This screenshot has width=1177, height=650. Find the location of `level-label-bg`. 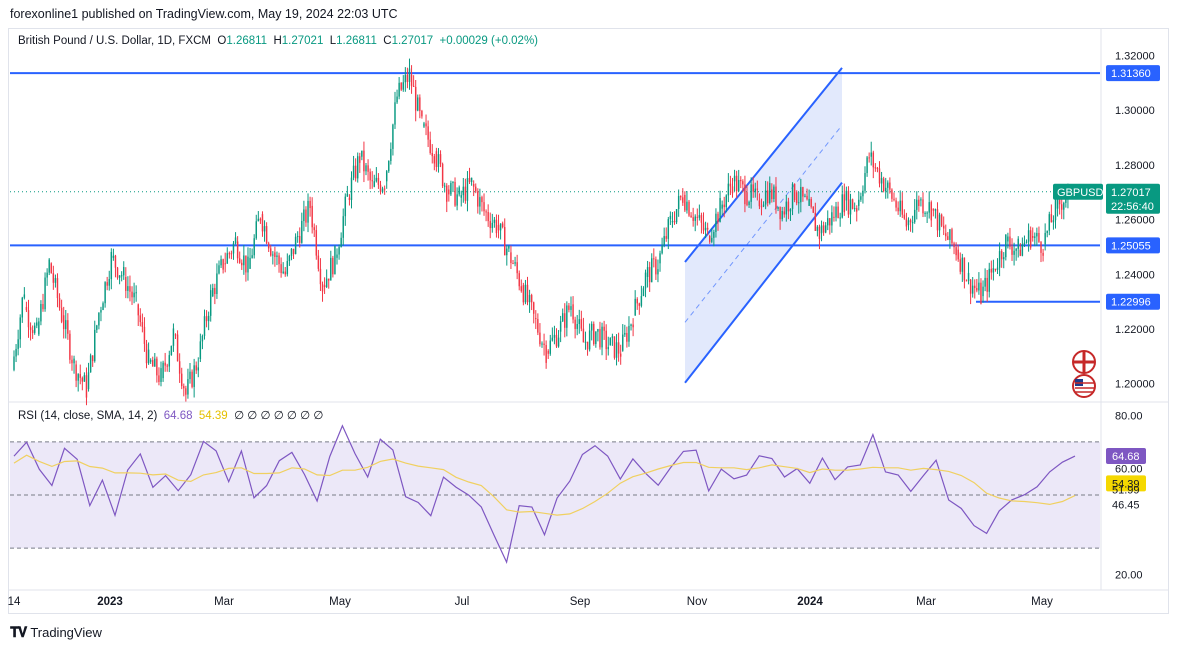

level-label-bg is located at coordinates (1133, 73).